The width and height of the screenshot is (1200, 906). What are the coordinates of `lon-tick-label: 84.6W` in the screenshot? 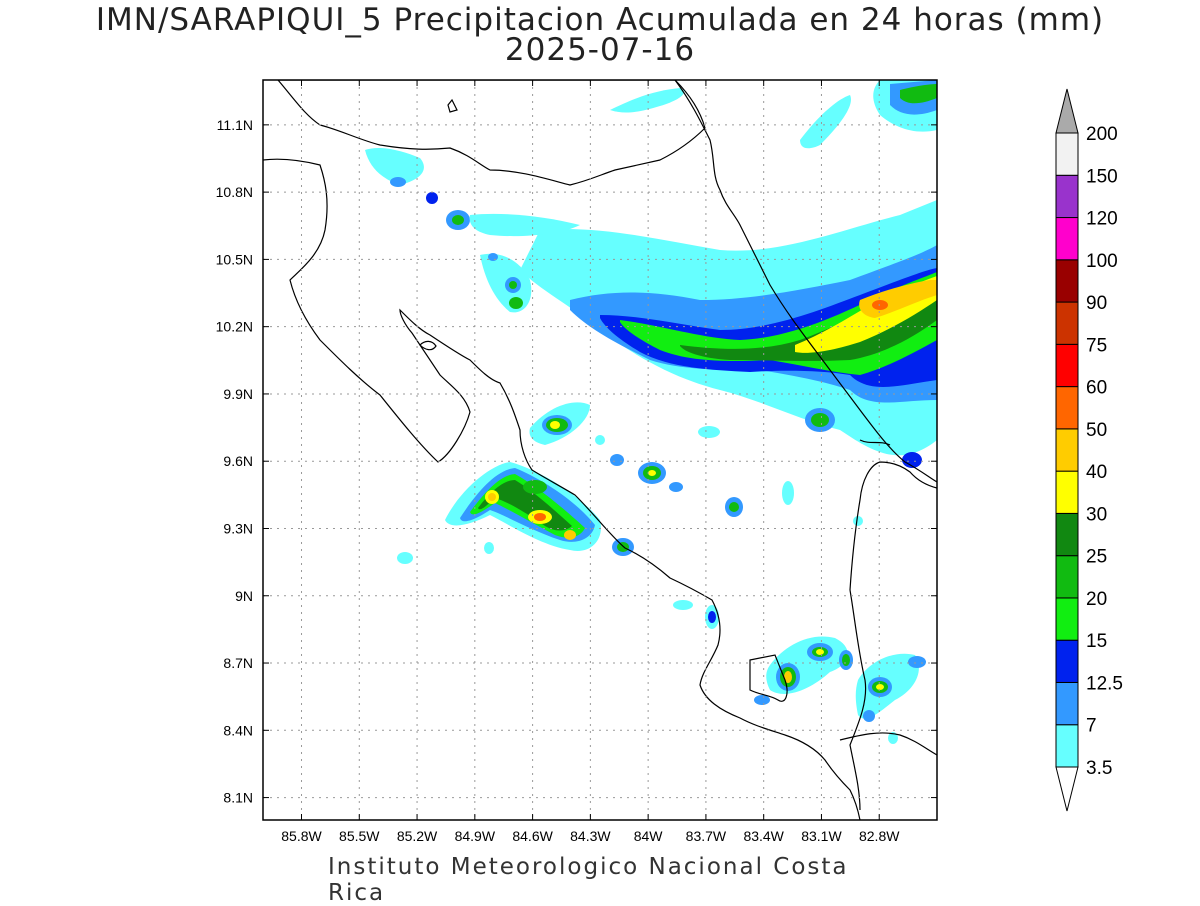 It's located at (532, 836).